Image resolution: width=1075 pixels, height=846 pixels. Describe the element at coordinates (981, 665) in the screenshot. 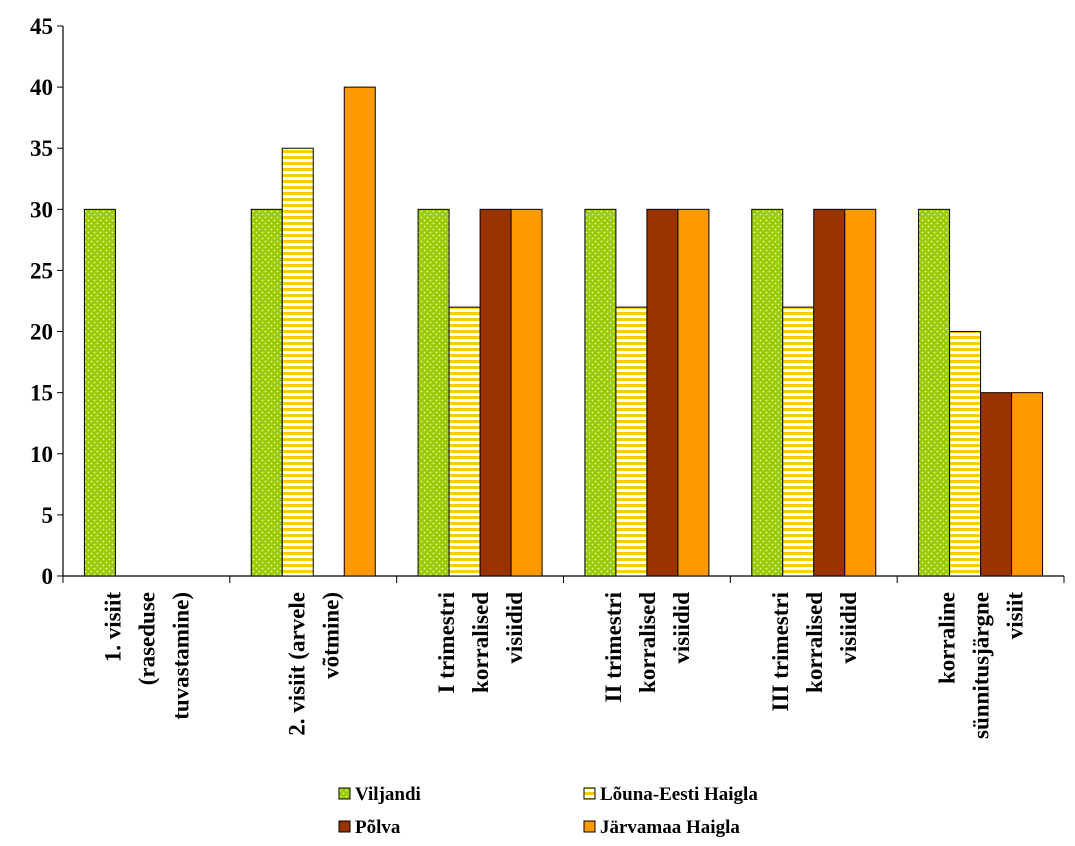

I see `category-label: sünnitusjärgne` at that location.